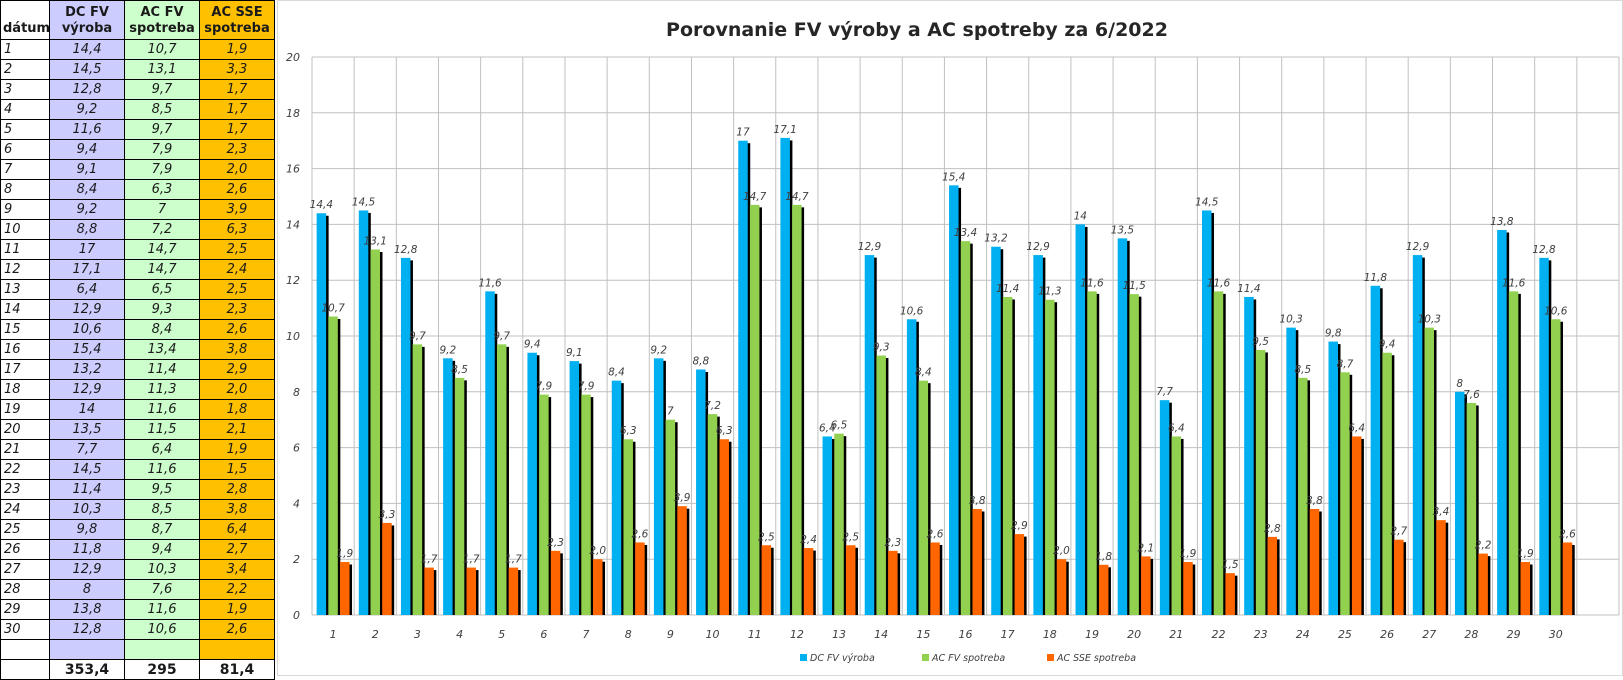 This screenshot has width=1623, height=680. What do you see at coordinates (162, 89) in the screenshot?
I see `cell-ac-fv-spotreba: 9,7` at bounding box center [162, 89].